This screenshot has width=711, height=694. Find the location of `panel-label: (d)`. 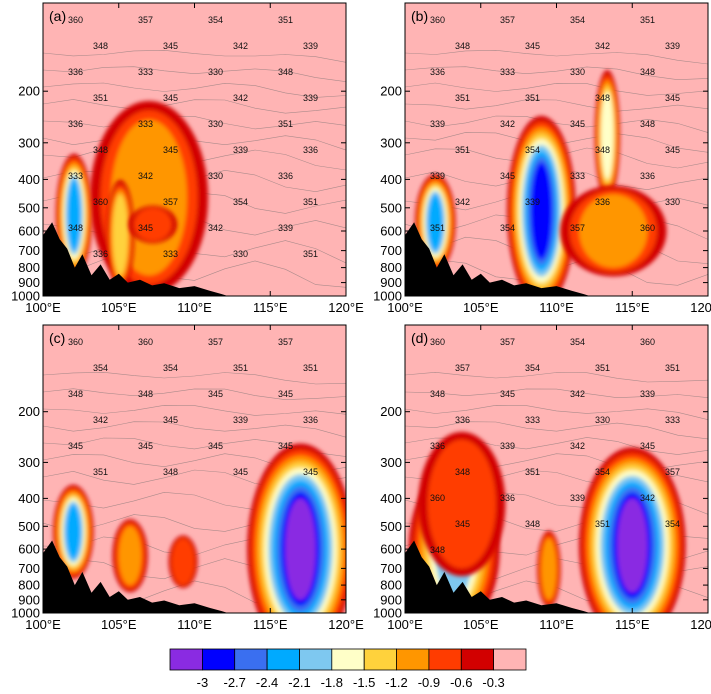

panel-label: (d) is located at coordinates (419, 338).